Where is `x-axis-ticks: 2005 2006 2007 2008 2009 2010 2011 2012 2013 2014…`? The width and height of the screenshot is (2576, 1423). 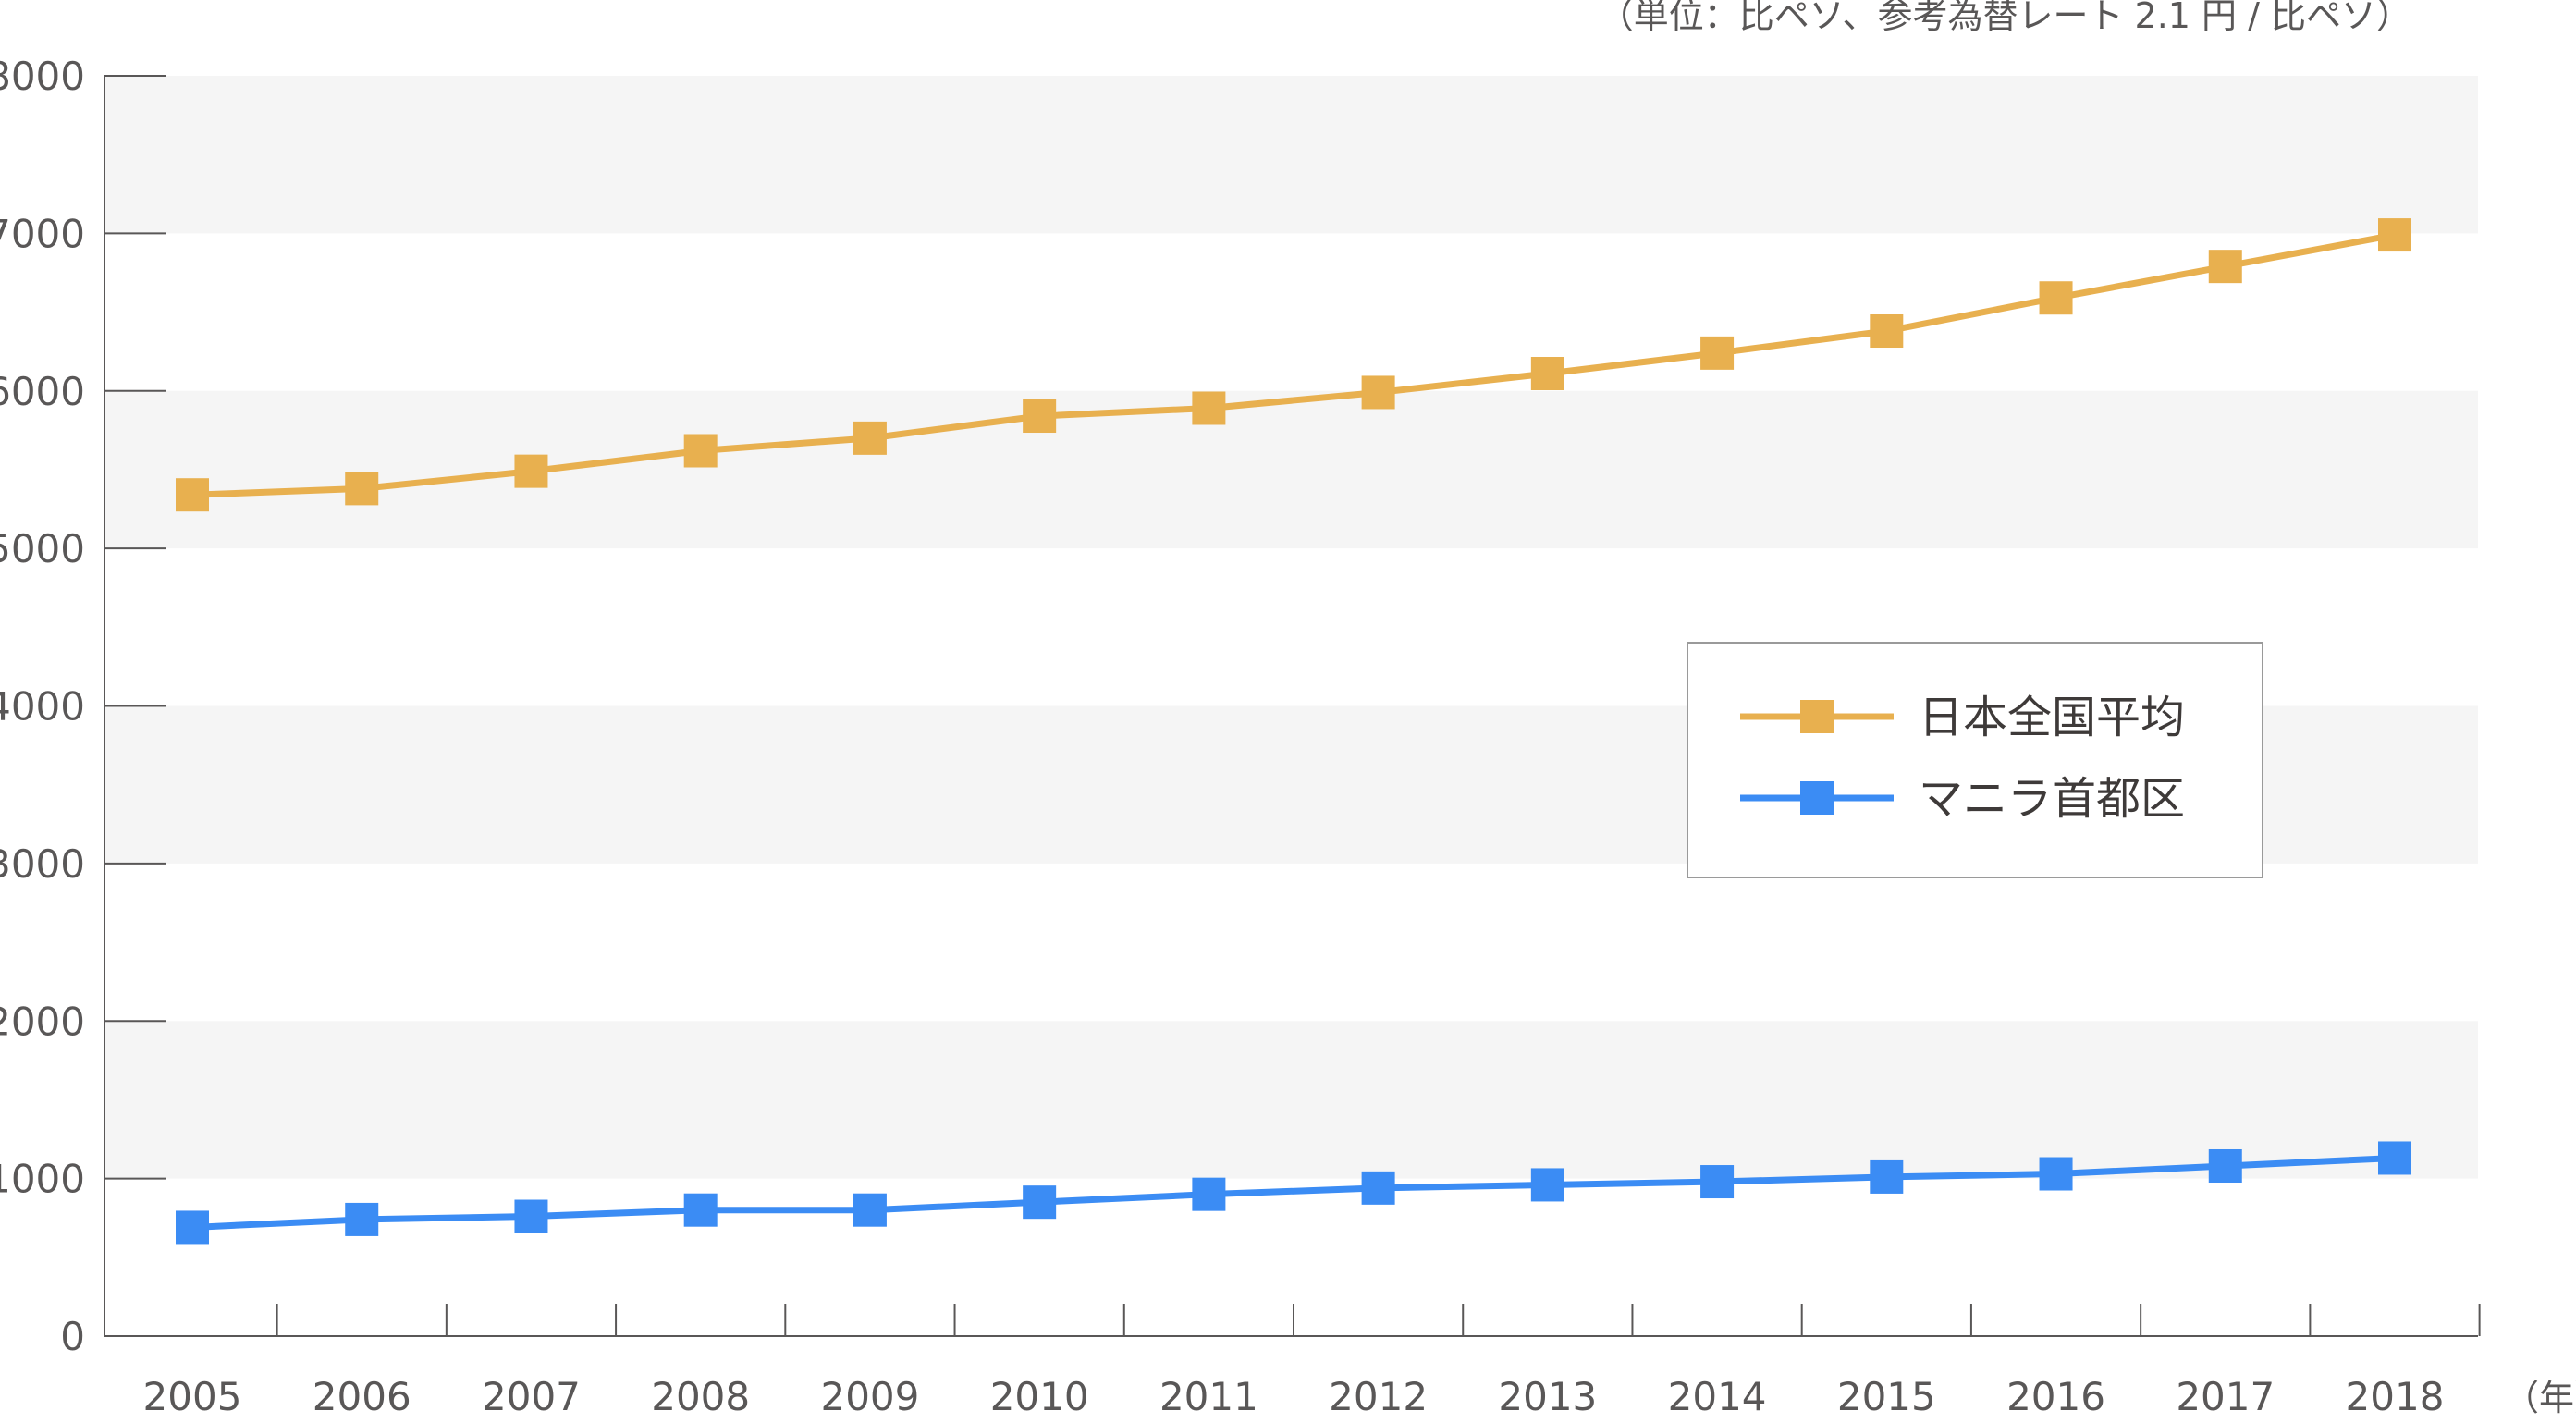 x-axis-ticks: 2005 2006 2007 2008 2009 2010 2011 2012 2013 2014… is located at coordinates (1312, 1362).